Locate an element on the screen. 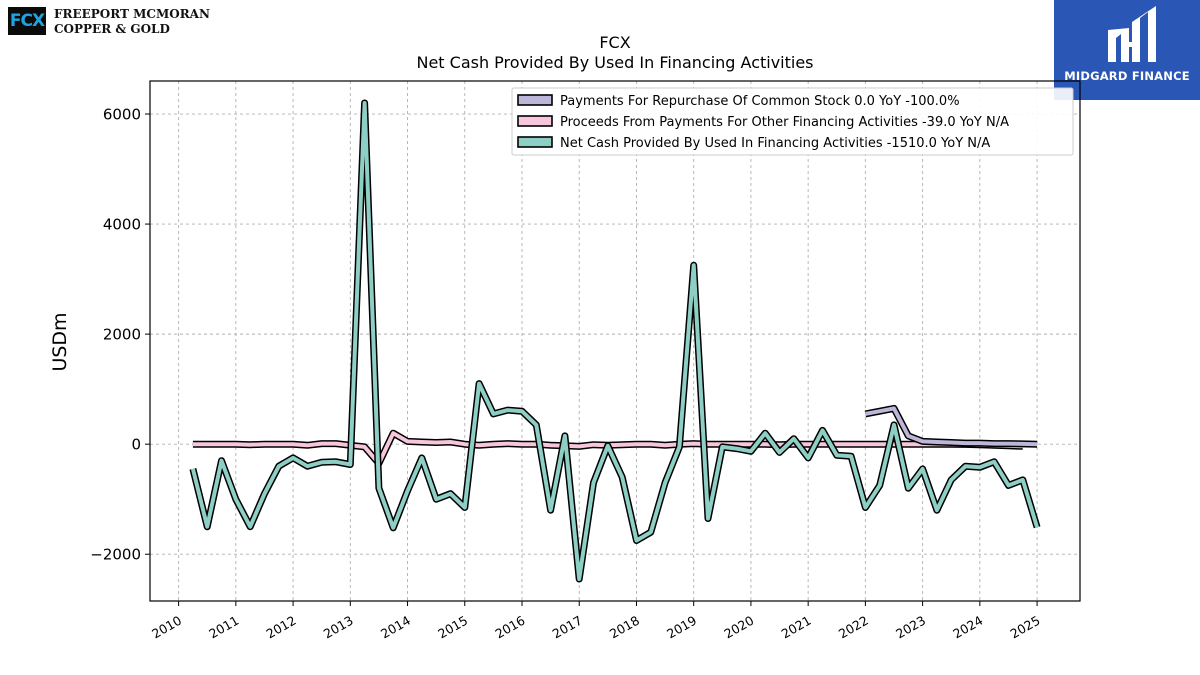 This screenshot has width=1200, height=675. fcx-logo-mark: FCX is located at coordinates (27, 21).